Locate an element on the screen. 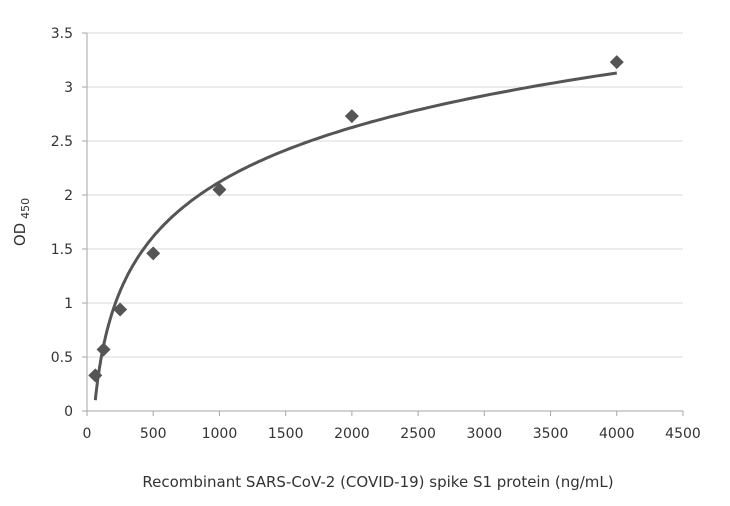 This screenshot has height=506, width=730. y-tick-label: 2 is located at coordinates (68, 196).